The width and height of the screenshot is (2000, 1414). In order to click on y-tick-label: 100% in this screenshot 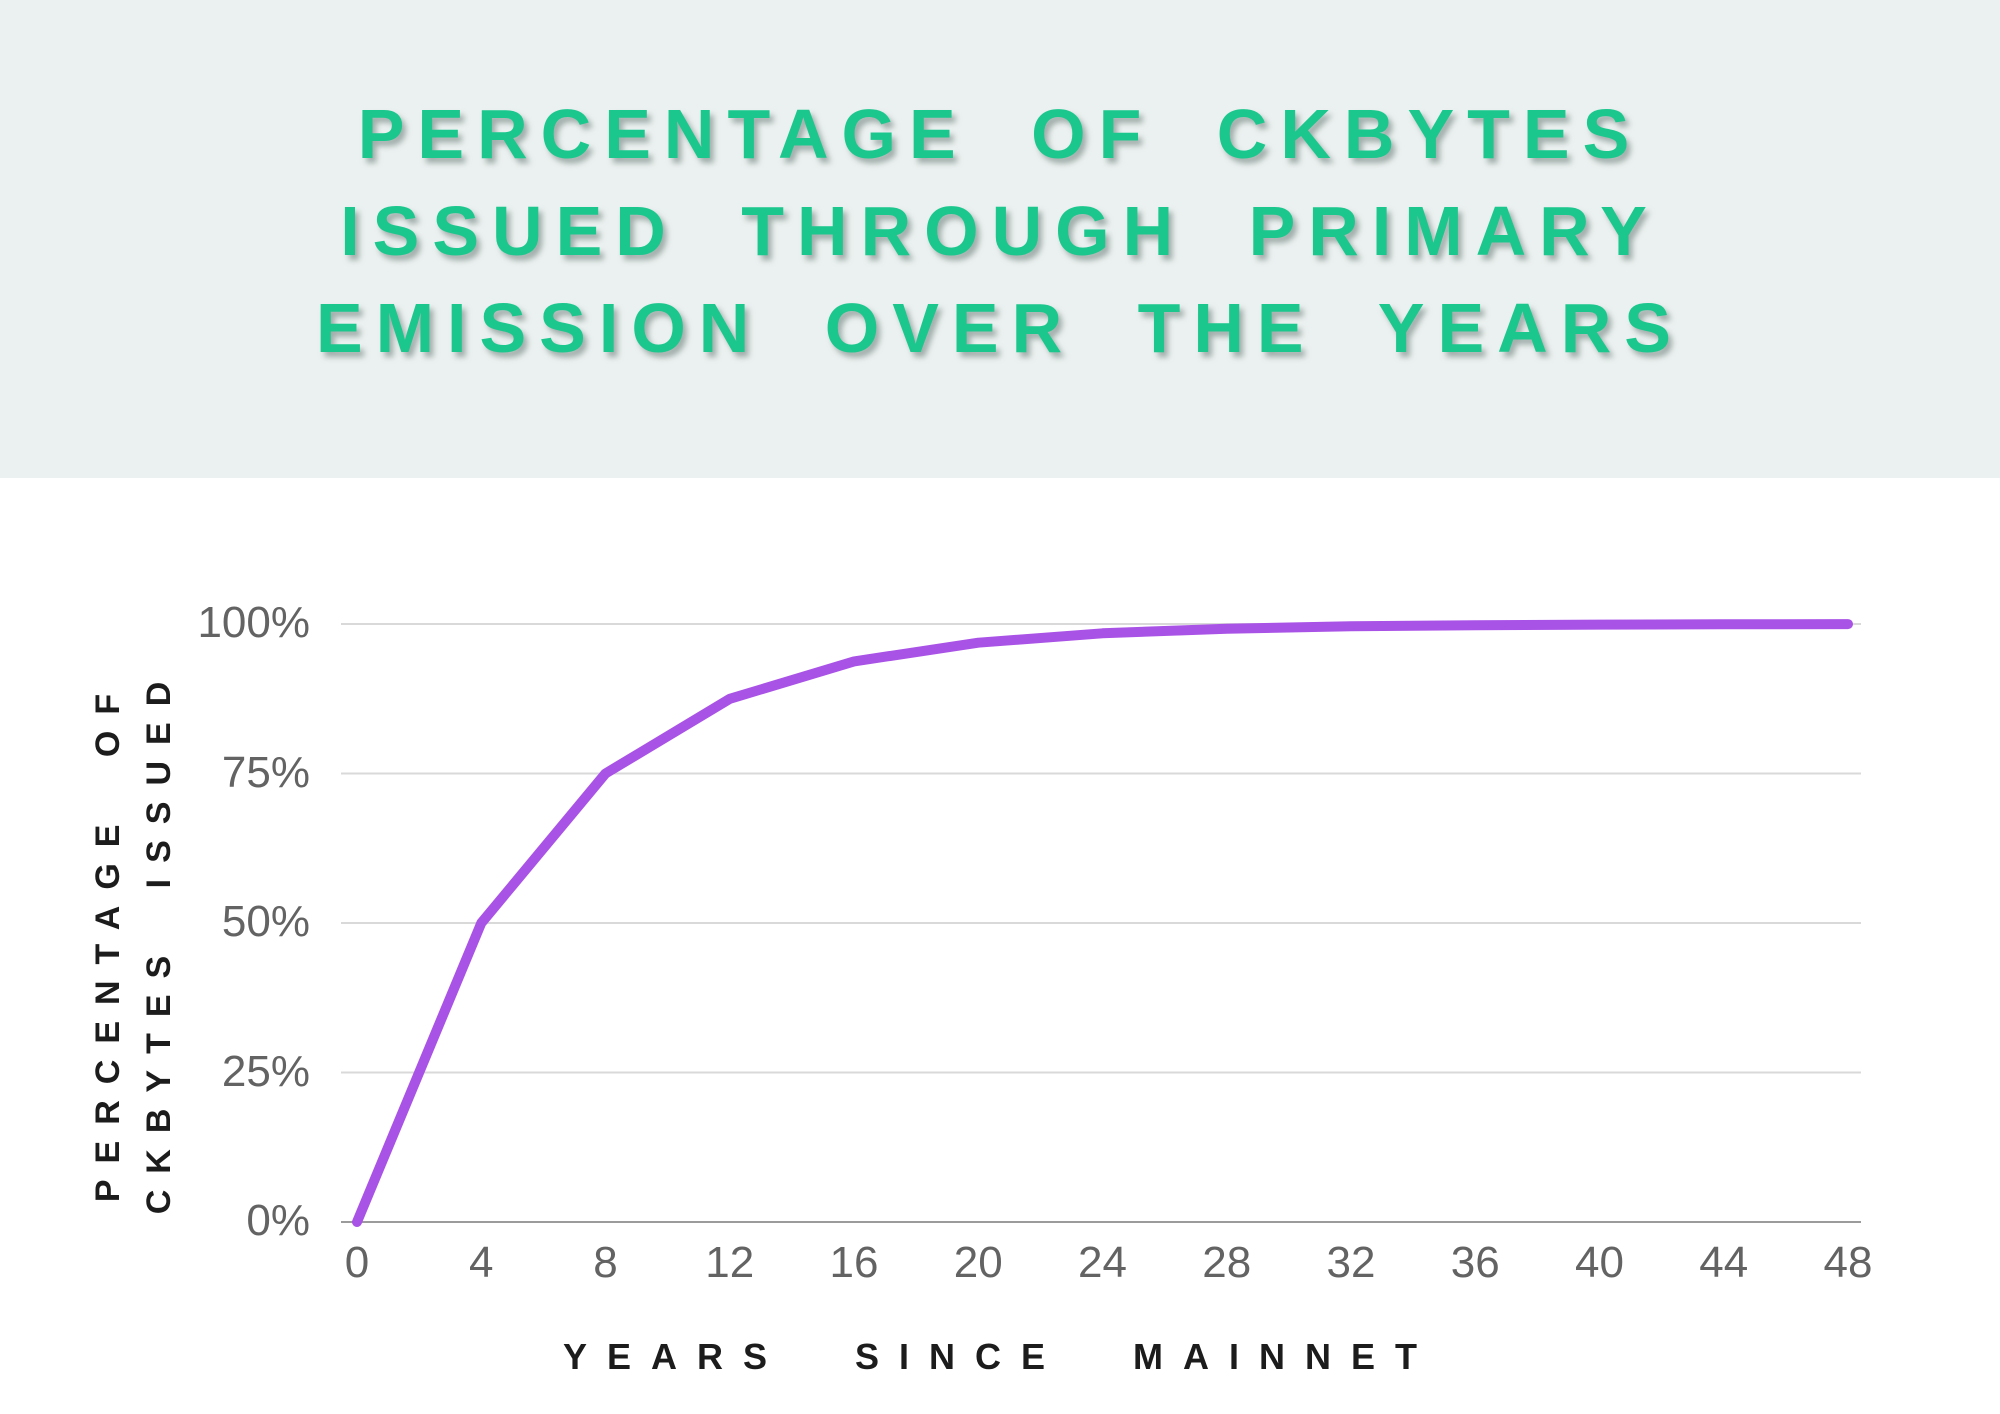, I will do `click(253, 622)`.